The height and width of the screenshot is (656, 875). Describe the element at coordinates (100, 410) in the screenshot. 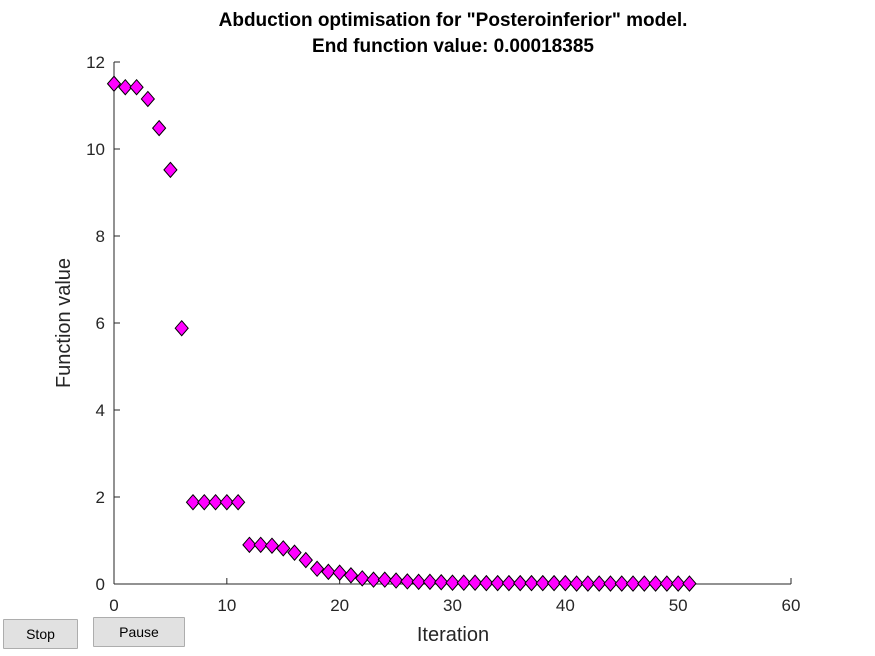

I see `y-tick-label: 4` at that location.